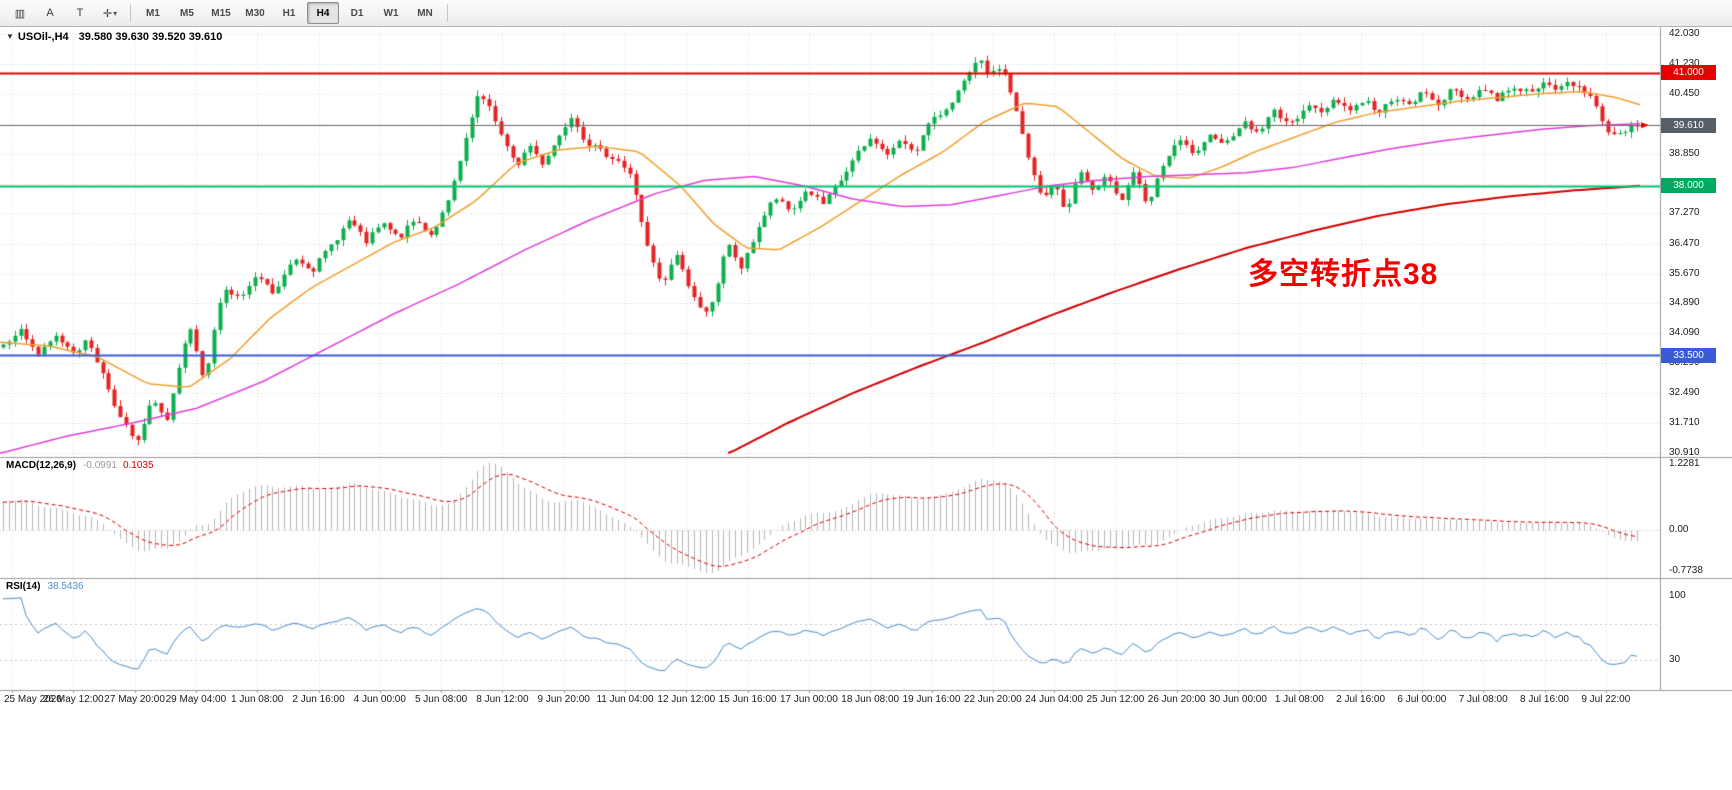 This screenshot has width=1732, height=790. What do you see at coordinates (1343, 274) in the screenshot?
I see `chart-annotation-text: 多空转折点38` at bounding box center [1343, 274].